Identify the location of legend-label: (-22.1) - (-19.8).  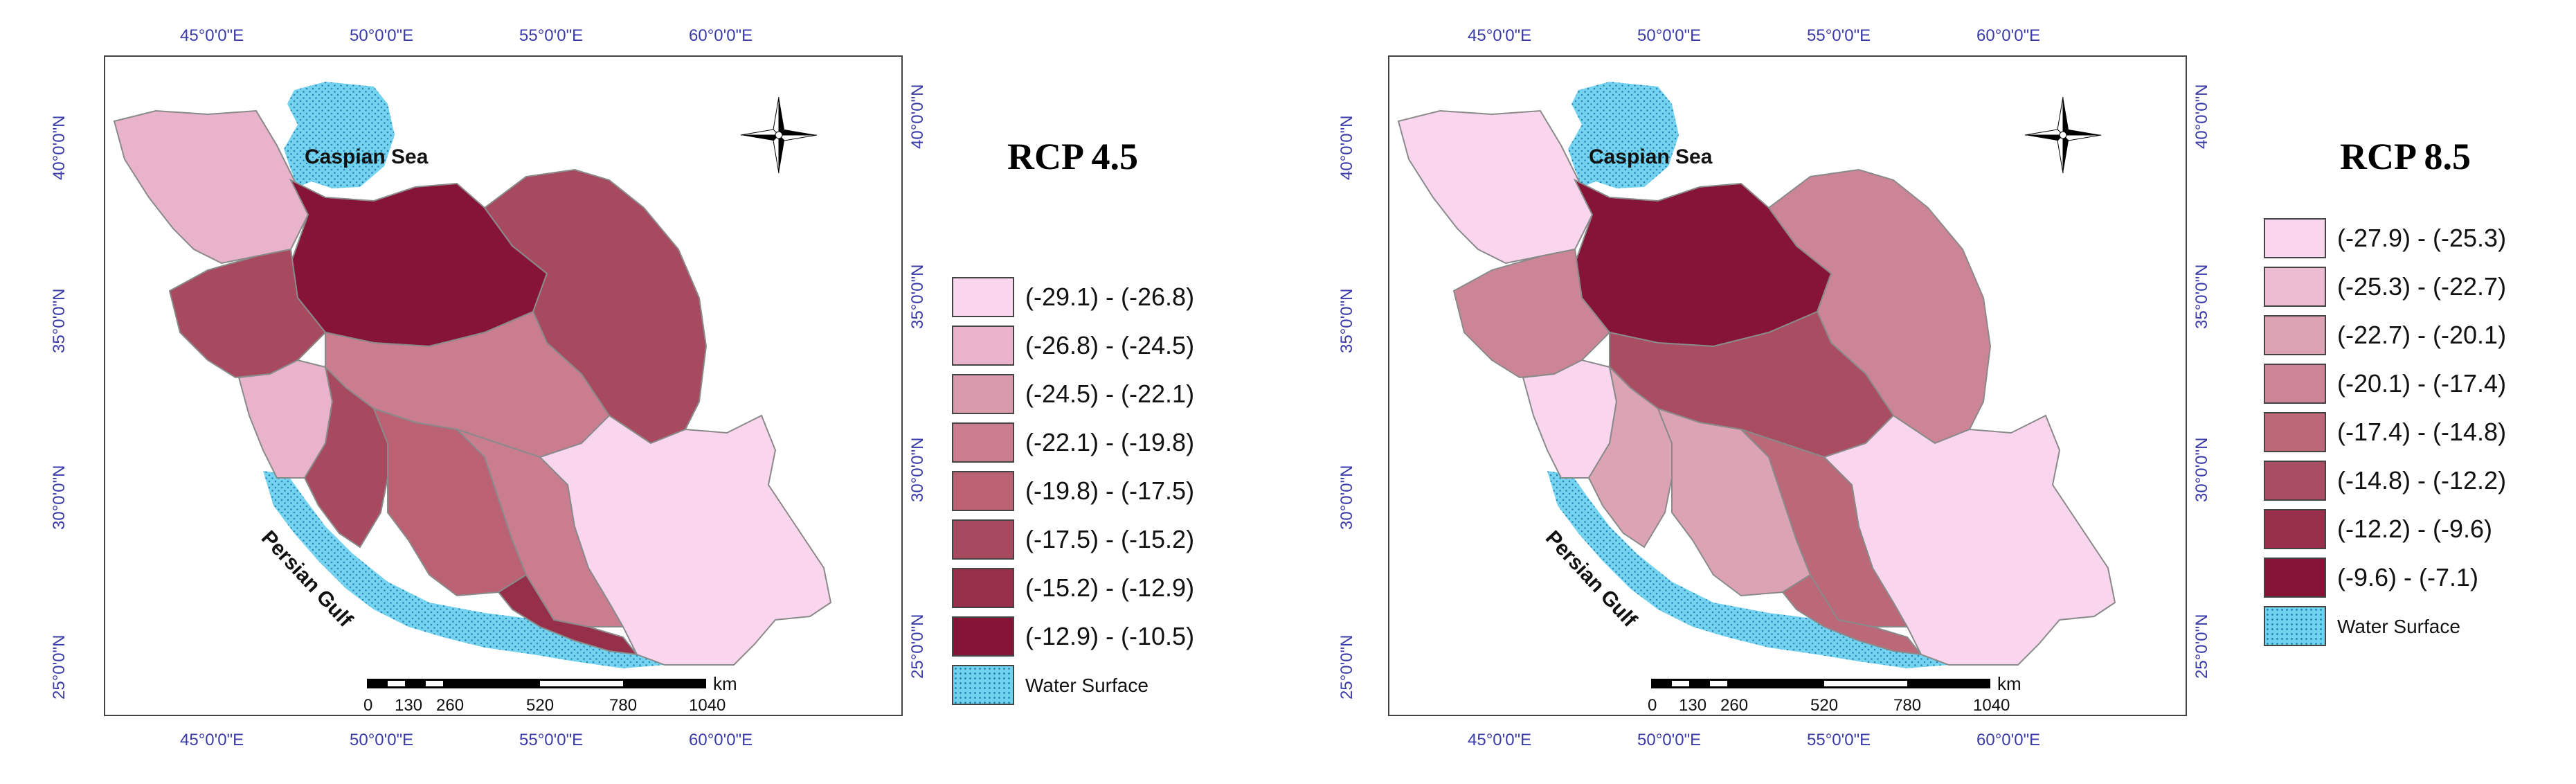
(1110, 442).